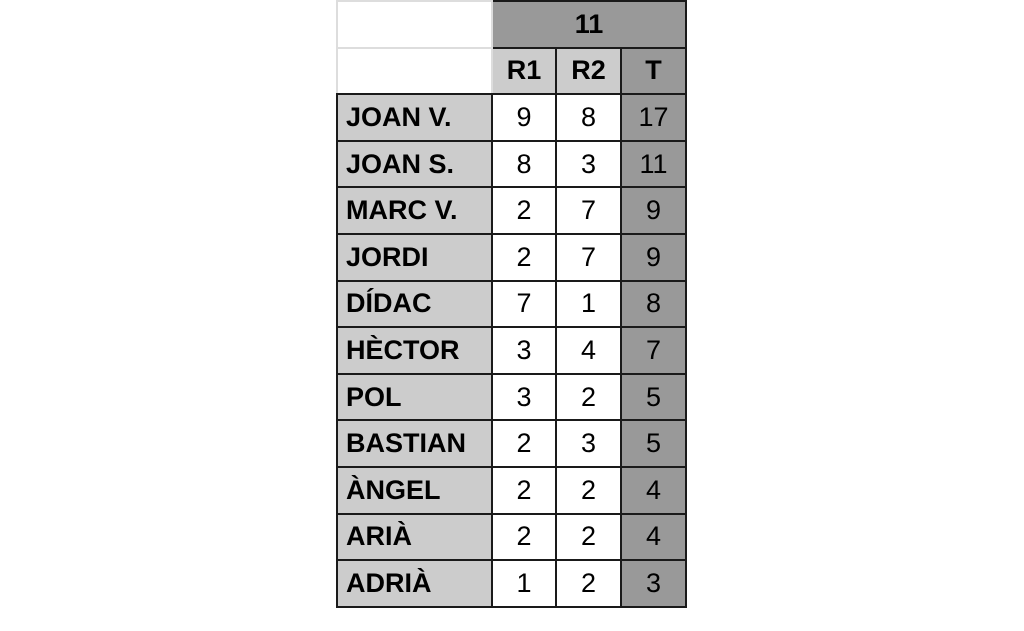  Describe the element at coordinates (414, 583) in the screenshot. I see `player-name: ADRIÀ` at that location.